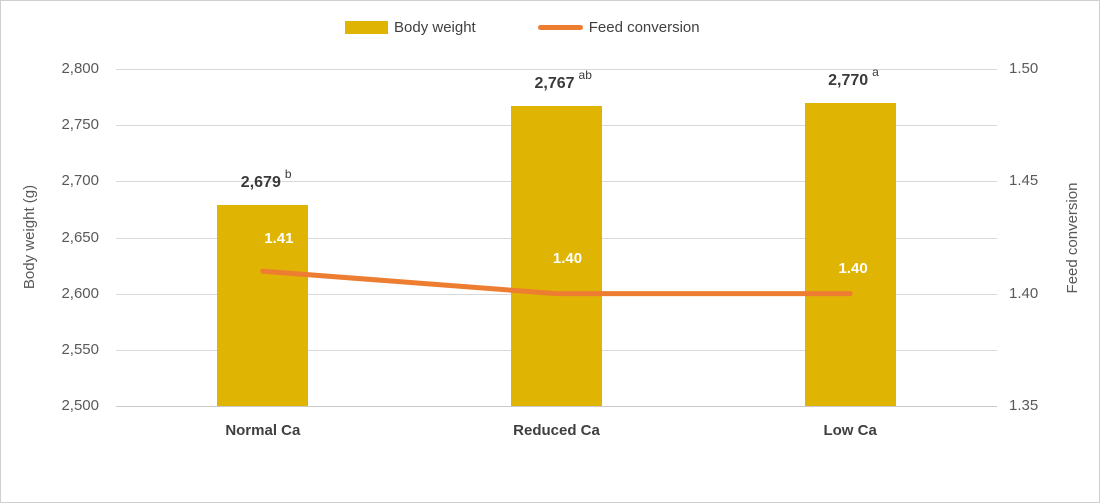  I want to click on legend-item-body-weight: Body weight, so click(410, 27).